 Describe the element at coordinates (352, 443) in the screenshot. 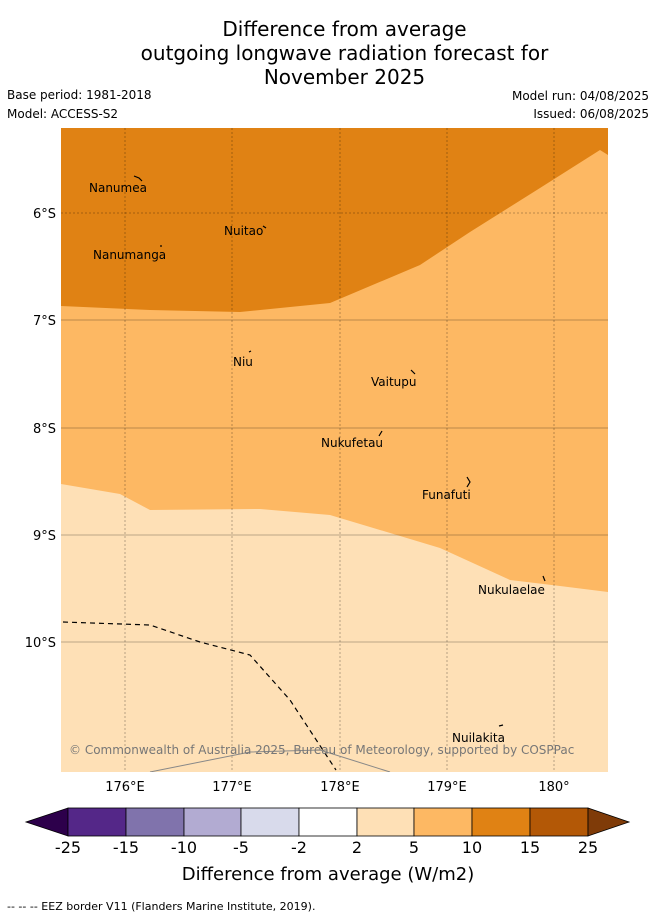

I see `label-nukufetau: Nukufetau` at that location.